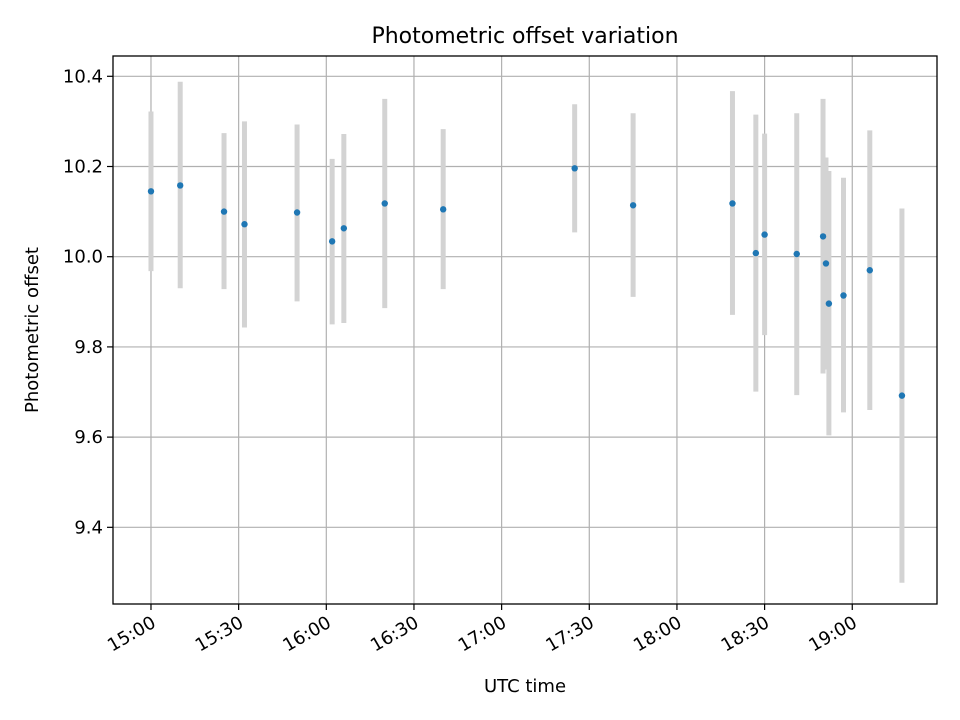 Image resolution: width=960 pixels, height=720 pixels. Describe the element at coordinates (83, 257) in the screenshot. I see `y-tick-label: 10.0` at that location.